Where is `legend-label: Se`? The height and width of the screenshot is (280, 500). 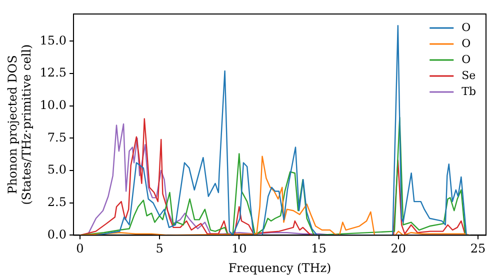
legend-label: Se is located at coordinates (469, 75).